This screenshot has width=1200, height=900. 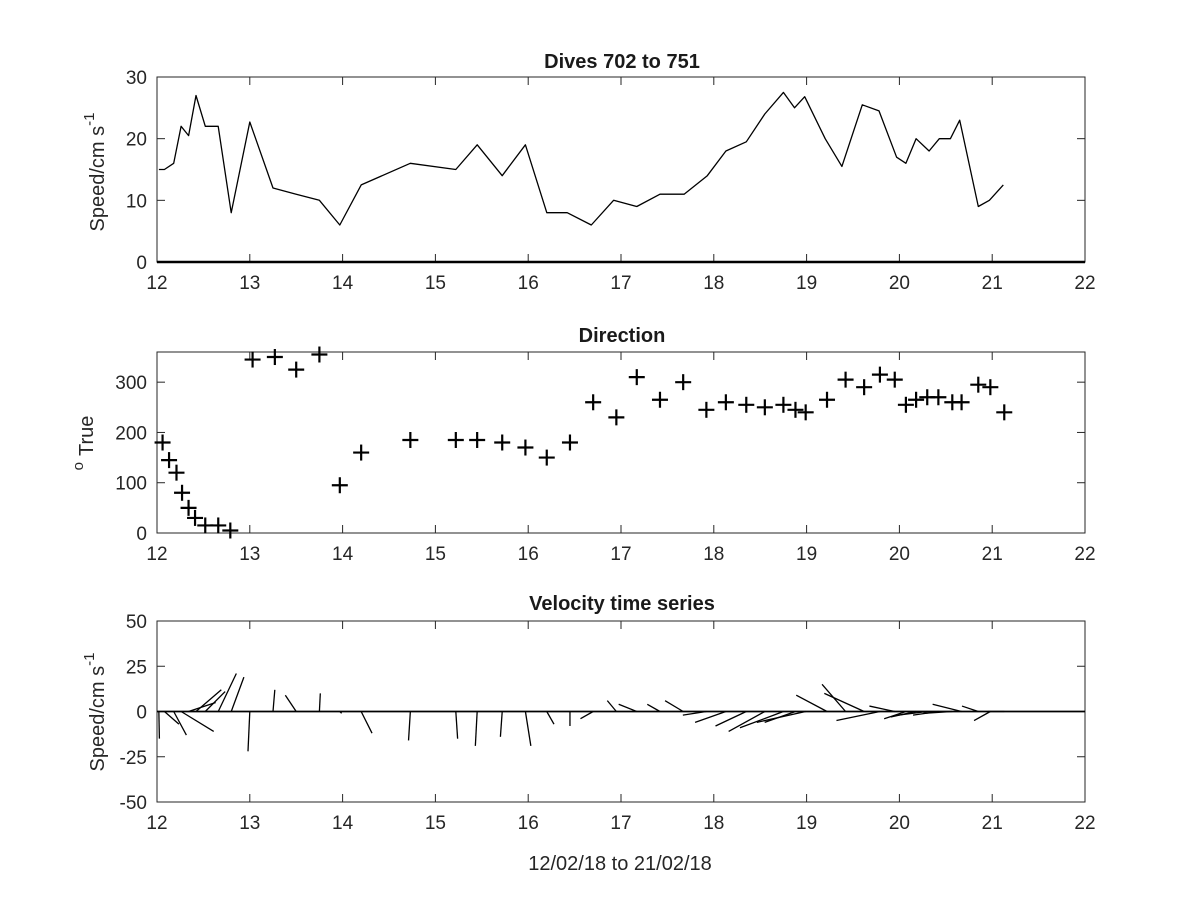 I want to click on velocity-y-tick-label: 25, so click(x=136, y=667).